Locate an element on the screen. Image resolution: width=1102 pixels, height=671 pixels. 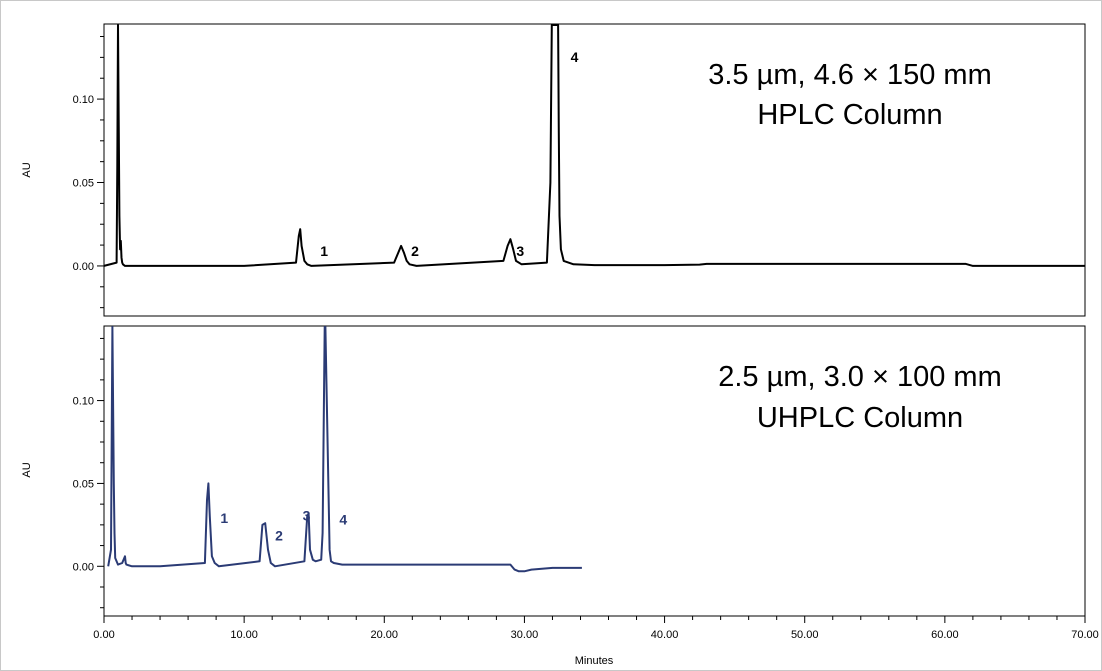
uhplc-peak-label: 3 is located at coordinates (307, 516).